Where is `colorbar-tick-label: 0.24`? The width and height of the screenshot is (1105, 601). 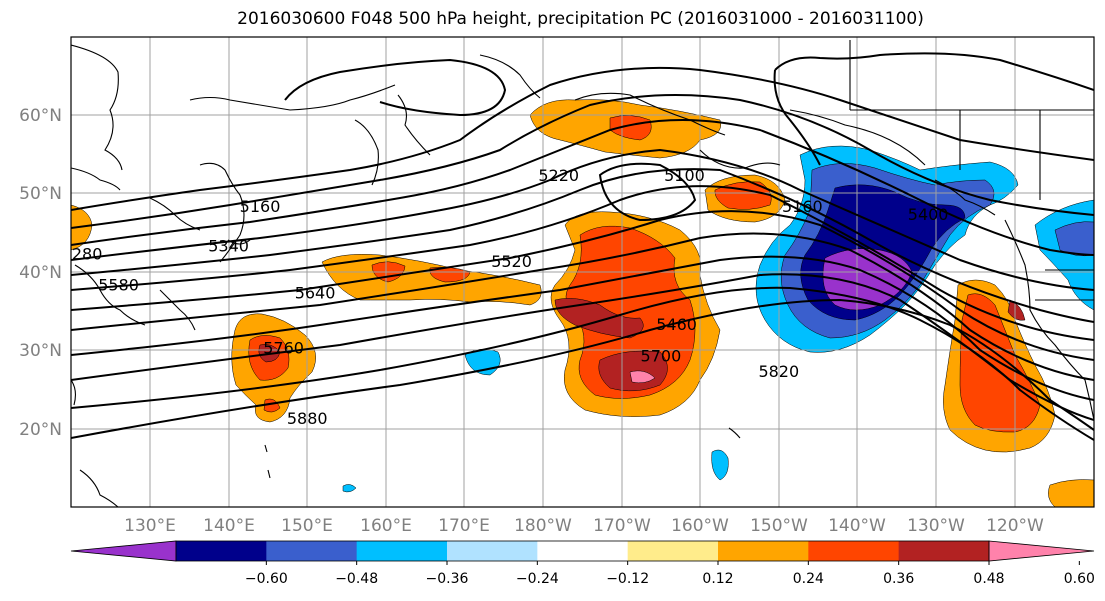 colorbar-tick-label: 0.24 is located at coordinates (808, 579).